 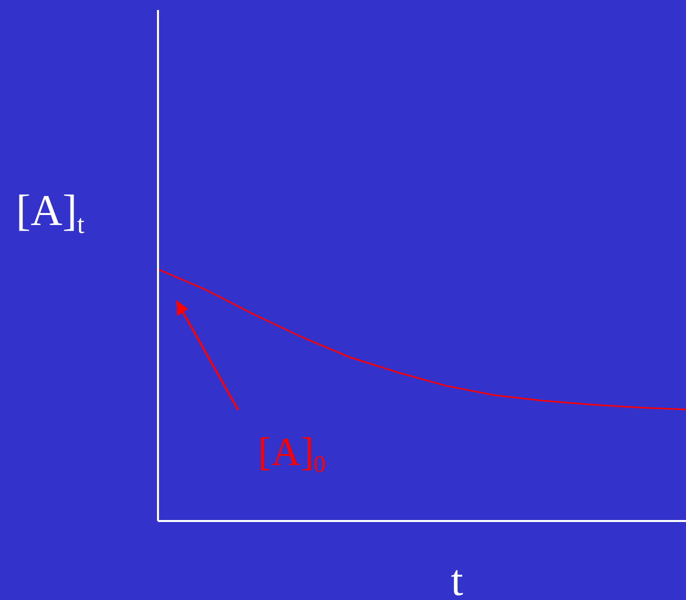 I want to click on annotation: [A]$_{0}$, so click(x=292, y=453).